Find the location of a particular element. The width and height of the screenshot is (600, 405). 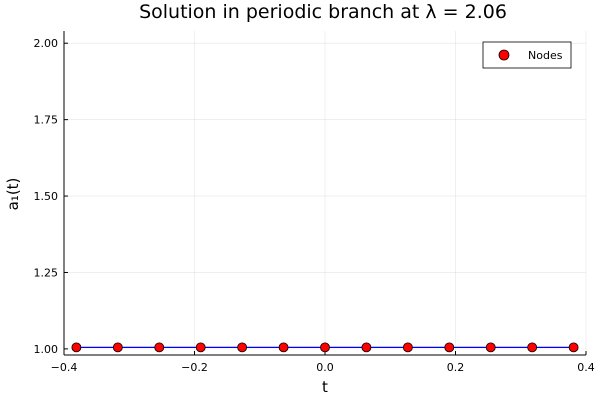

legend-box is located at coordinates (527, 55).